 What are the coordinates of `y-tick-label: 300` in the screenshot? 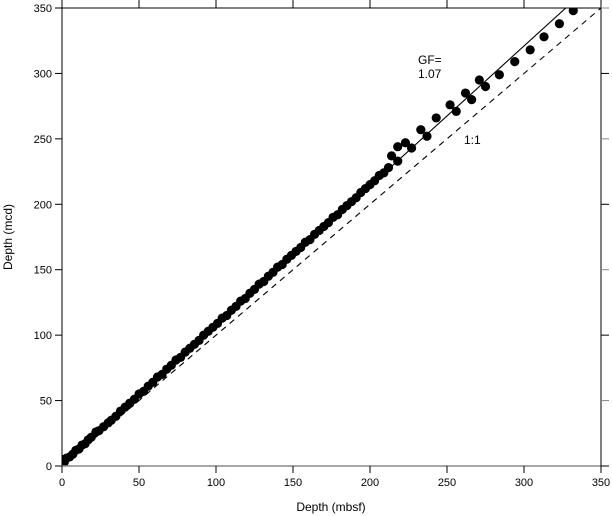 It's located at (43, 74).